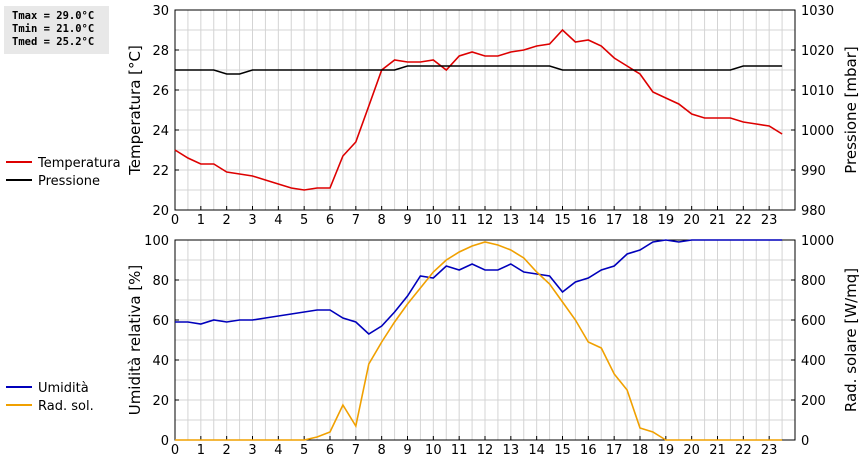  I want to click on y-right-tick-label: 1030, so click(817, 11).